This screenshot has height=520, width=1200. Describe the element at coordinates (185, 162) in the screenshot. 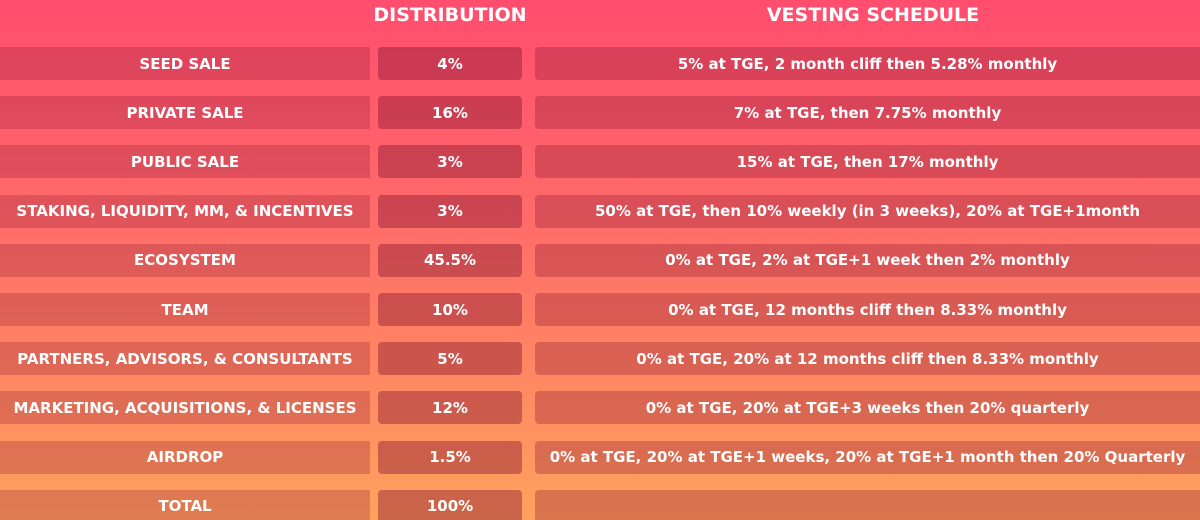

I see `row-label: PUBLIC SALE` at that location.